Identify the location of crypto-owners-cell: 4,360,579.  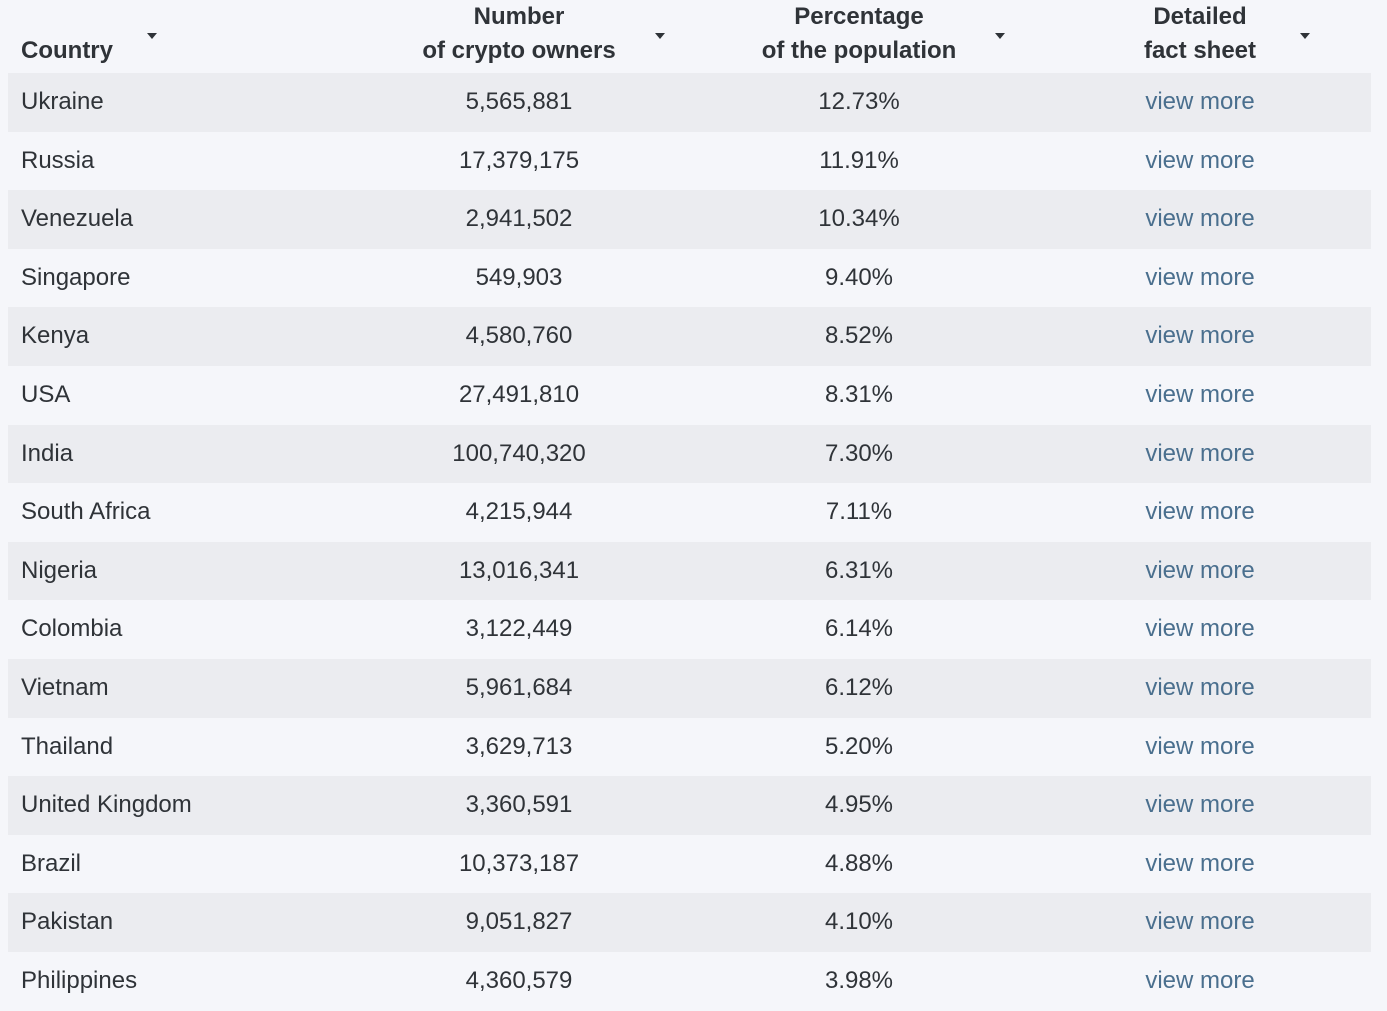
(519, 980).